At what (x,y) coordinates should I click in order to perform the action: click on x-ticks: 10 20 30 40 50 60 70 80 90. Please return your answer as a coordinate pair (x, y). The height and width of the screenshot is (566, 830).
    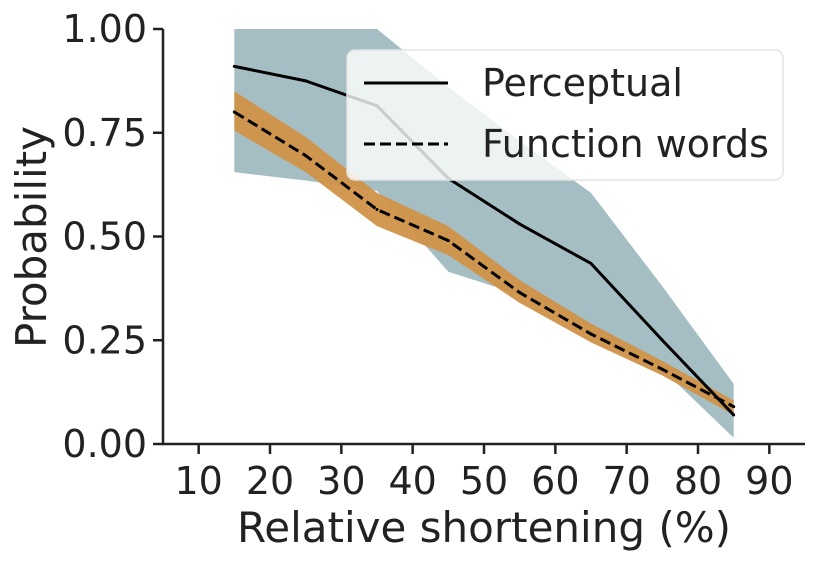
    Looking at the image, I should click on (484, 473).